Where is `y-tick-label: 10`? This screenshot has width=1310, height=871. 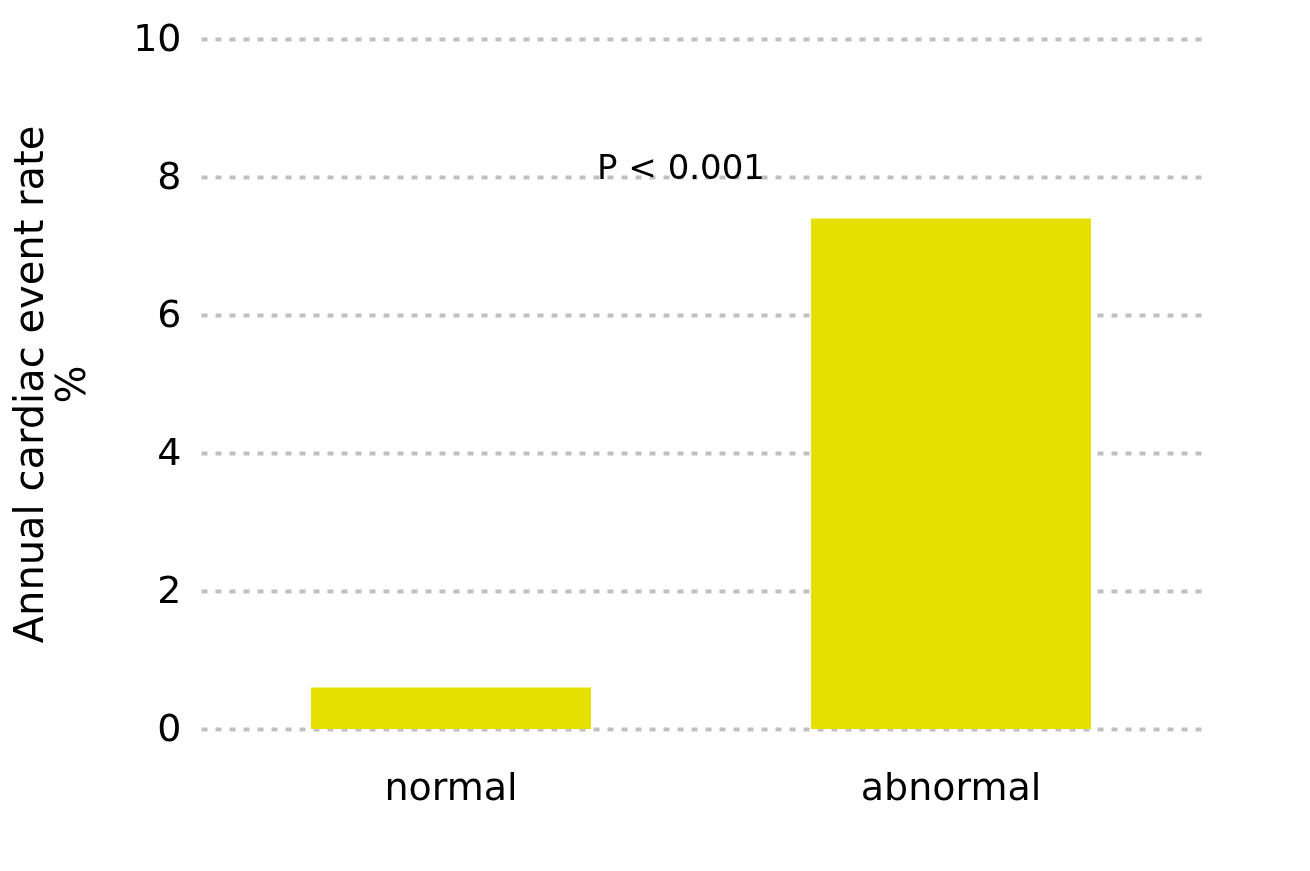
y-tick-label: 10 is located at coordinates (157, 37).